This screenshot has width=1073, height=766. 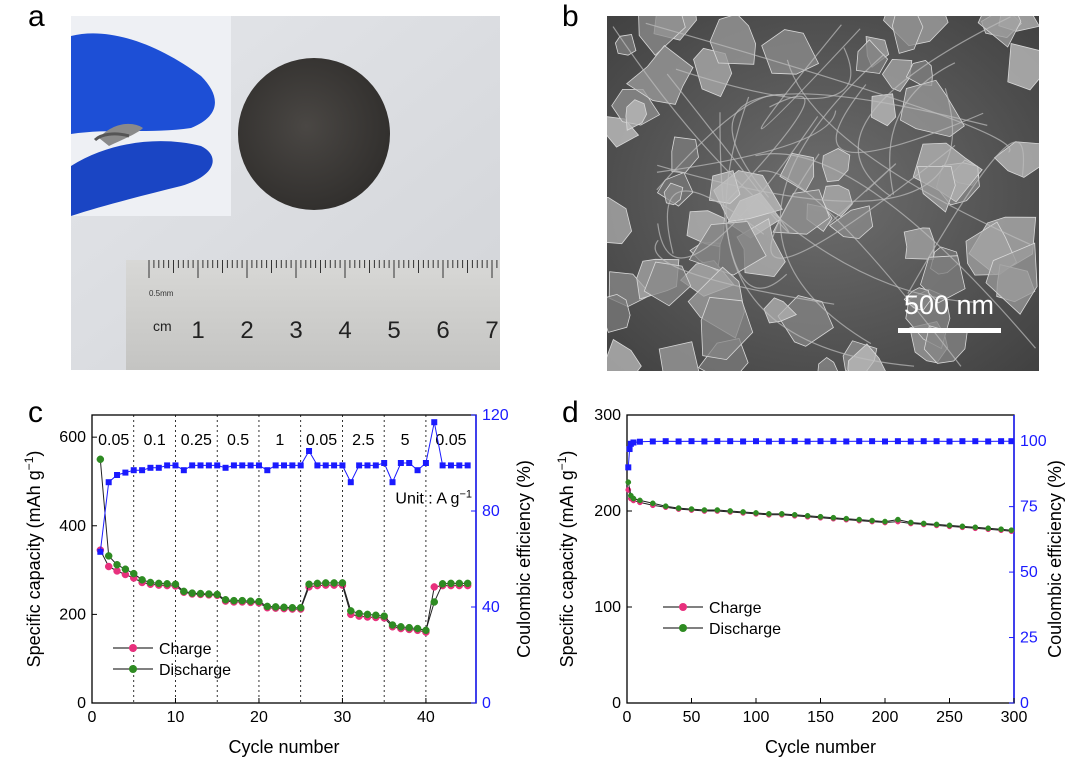 I want to click on y2-tick-label: 25, so click(x=1029, y=638).